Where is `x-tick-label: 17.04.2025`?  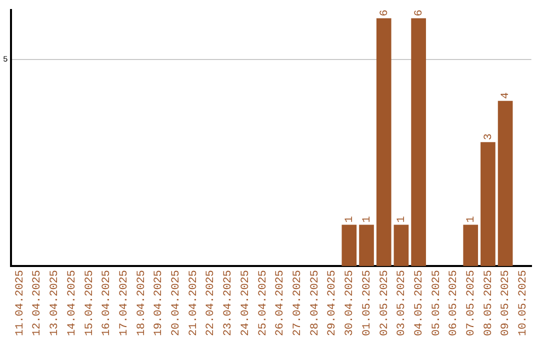 x-tick-label: 17.04.2025 is located at coordinates (124, 303).